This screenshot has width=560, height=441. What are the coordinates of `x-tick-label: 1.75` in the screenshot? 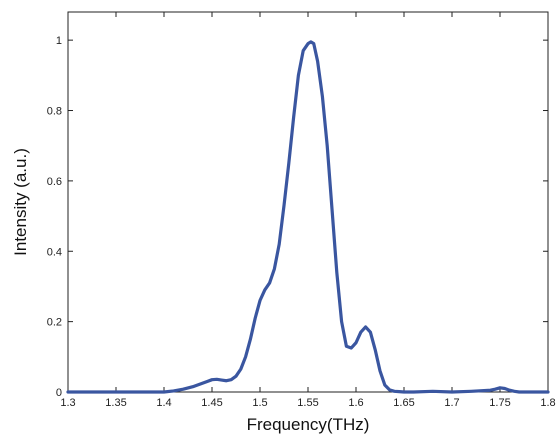 It's located at (499, 403).